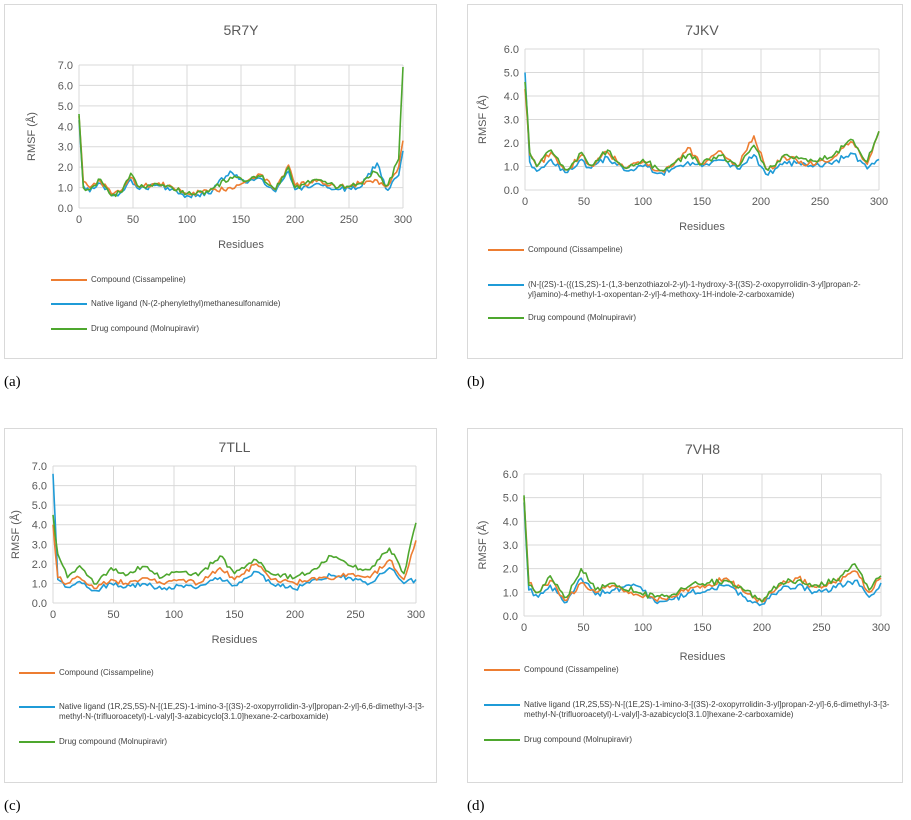 The height and width of the screenshot is (820, 911). I want to click on panel-label-d: (d), so click(476, 806).